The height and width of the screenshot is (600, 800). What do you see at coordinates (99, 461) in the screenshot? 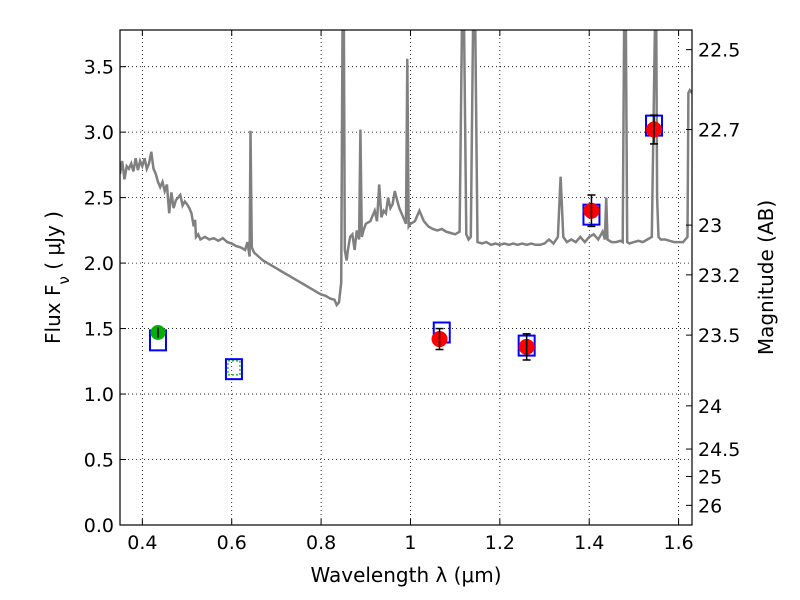
I see `y-tick-label: 0.5` at bounding box center [99, 461].